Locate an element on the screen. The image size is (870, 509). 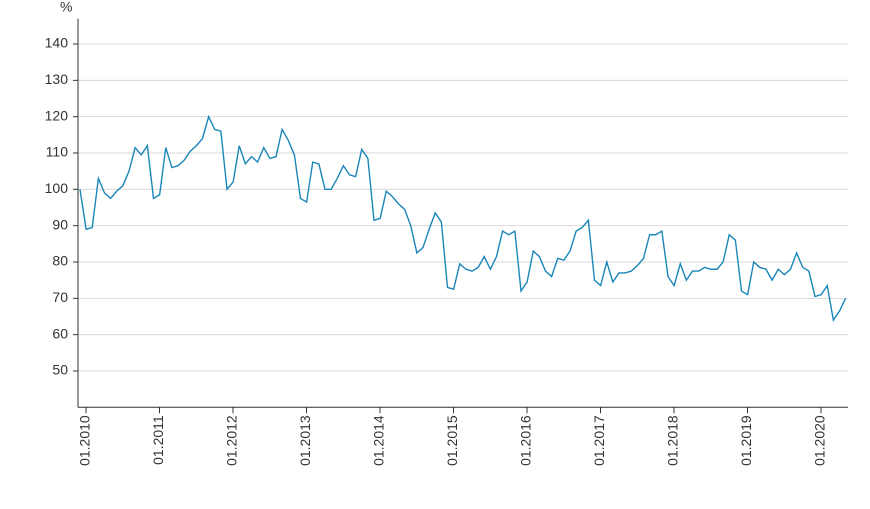
y-tick-label: 60 is located at coordinates (60, 333).